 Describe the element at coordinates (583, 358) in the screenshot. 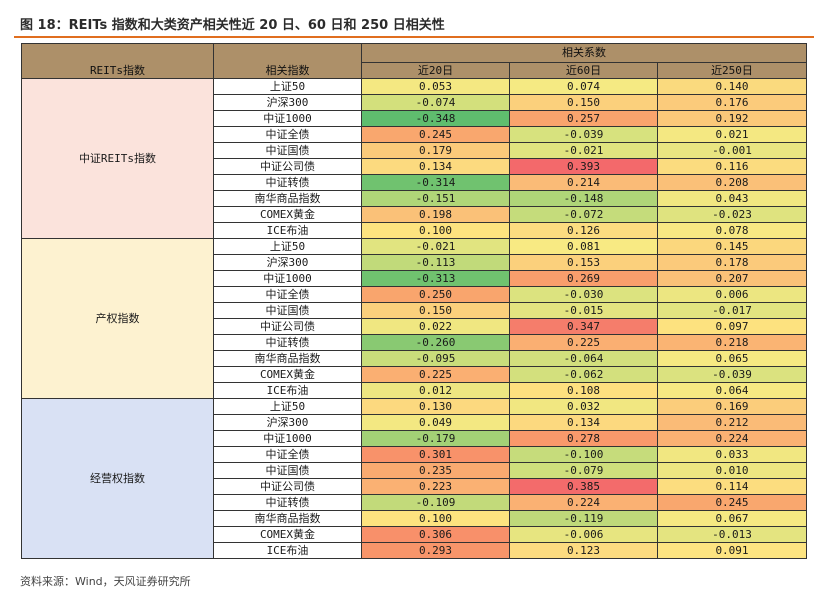

I see `correlation-cell: -0.064` at that location.